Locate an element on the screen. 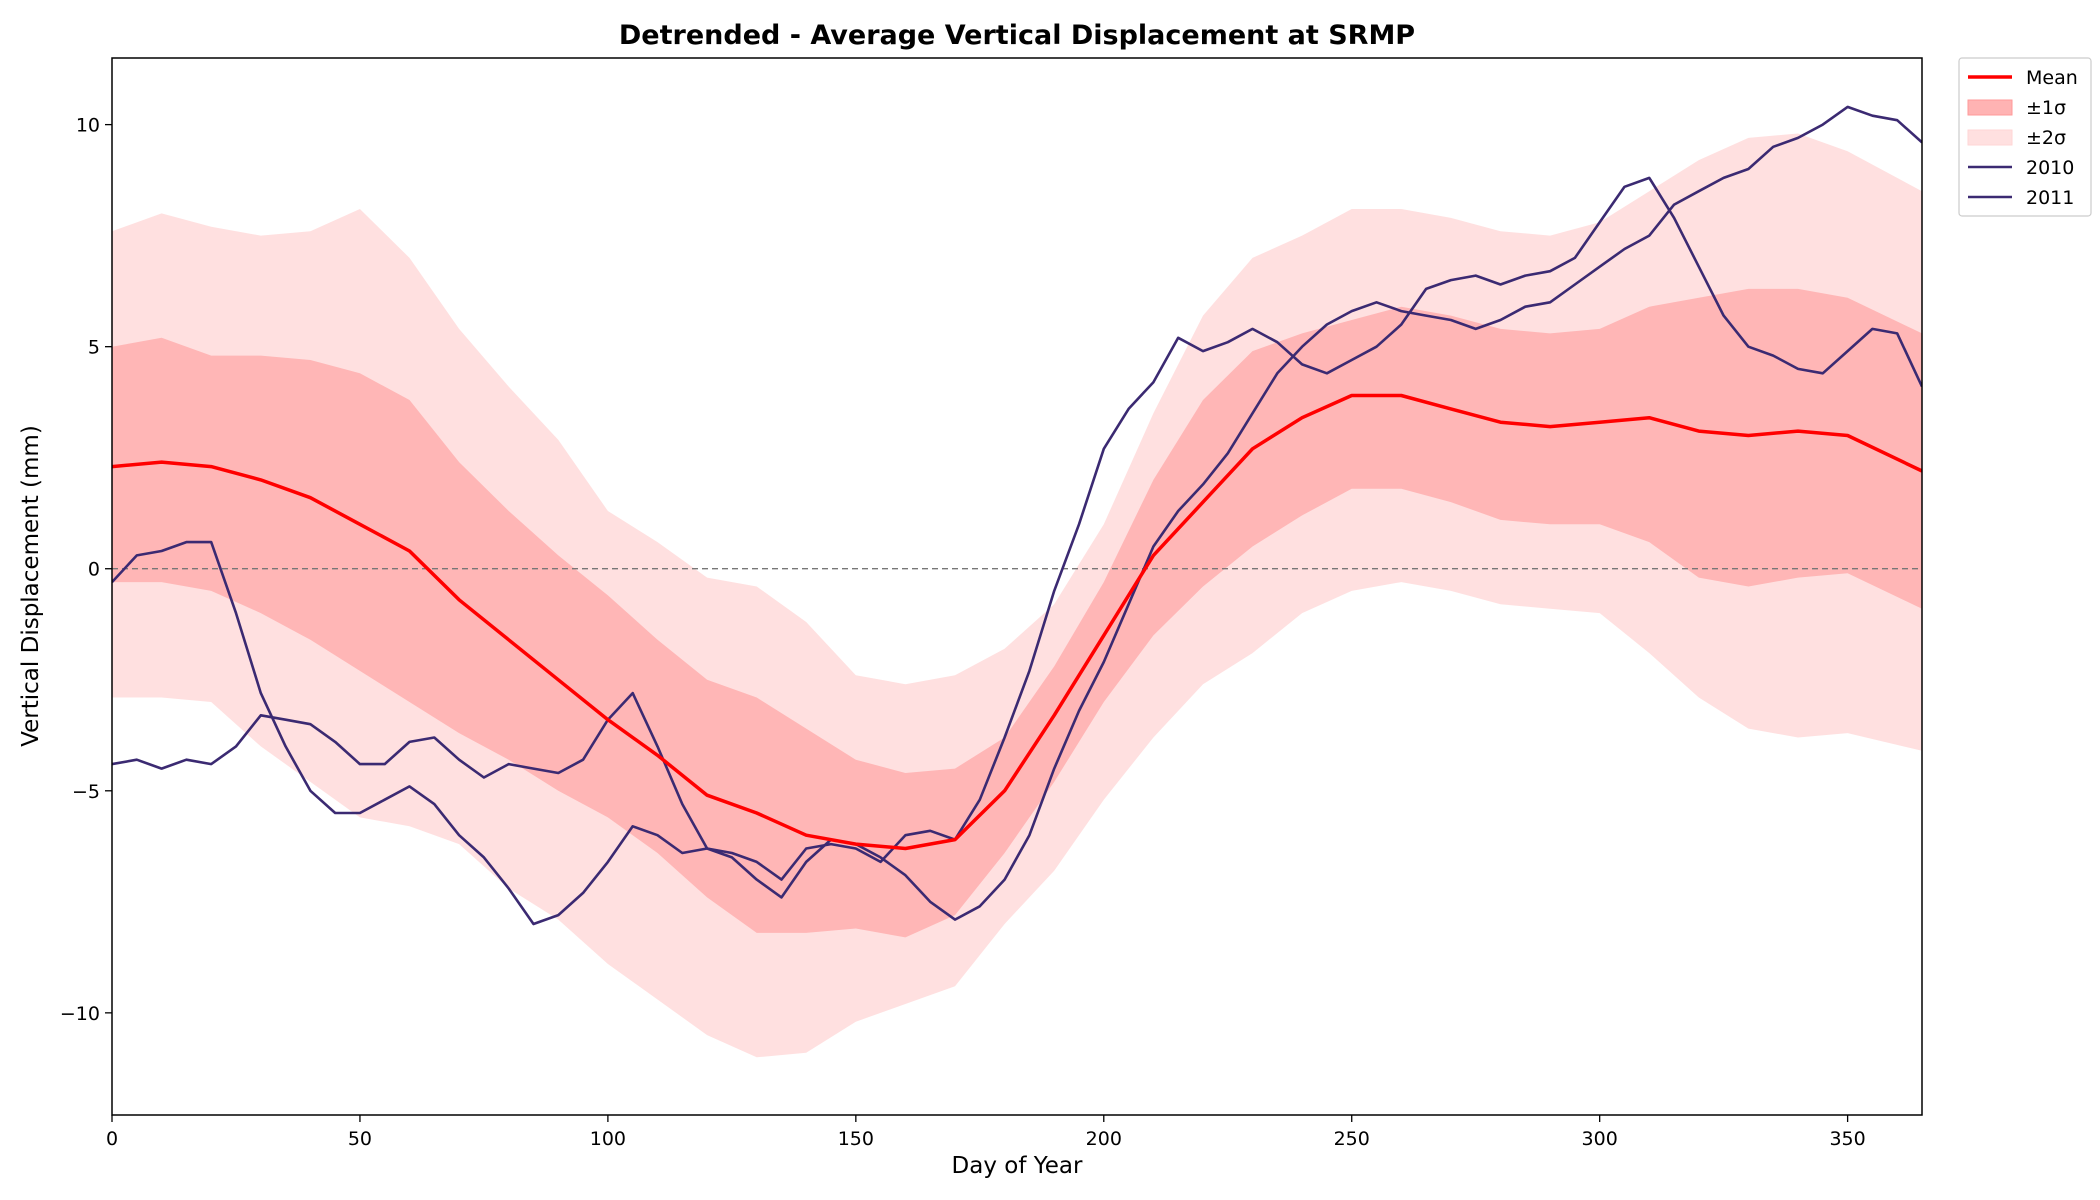 The height and width of the screenshot is (1200, 2100). legend-label: ±2σ is located at coordinates (2046, 138).